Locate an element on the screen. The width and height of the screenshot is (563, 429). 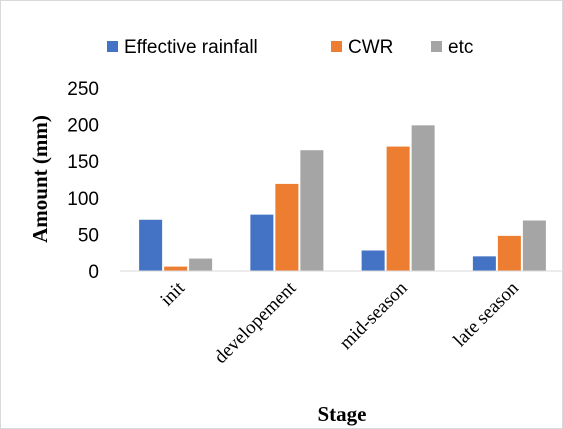
x-tick-label: mid-season is located at coordinates (374, 315).